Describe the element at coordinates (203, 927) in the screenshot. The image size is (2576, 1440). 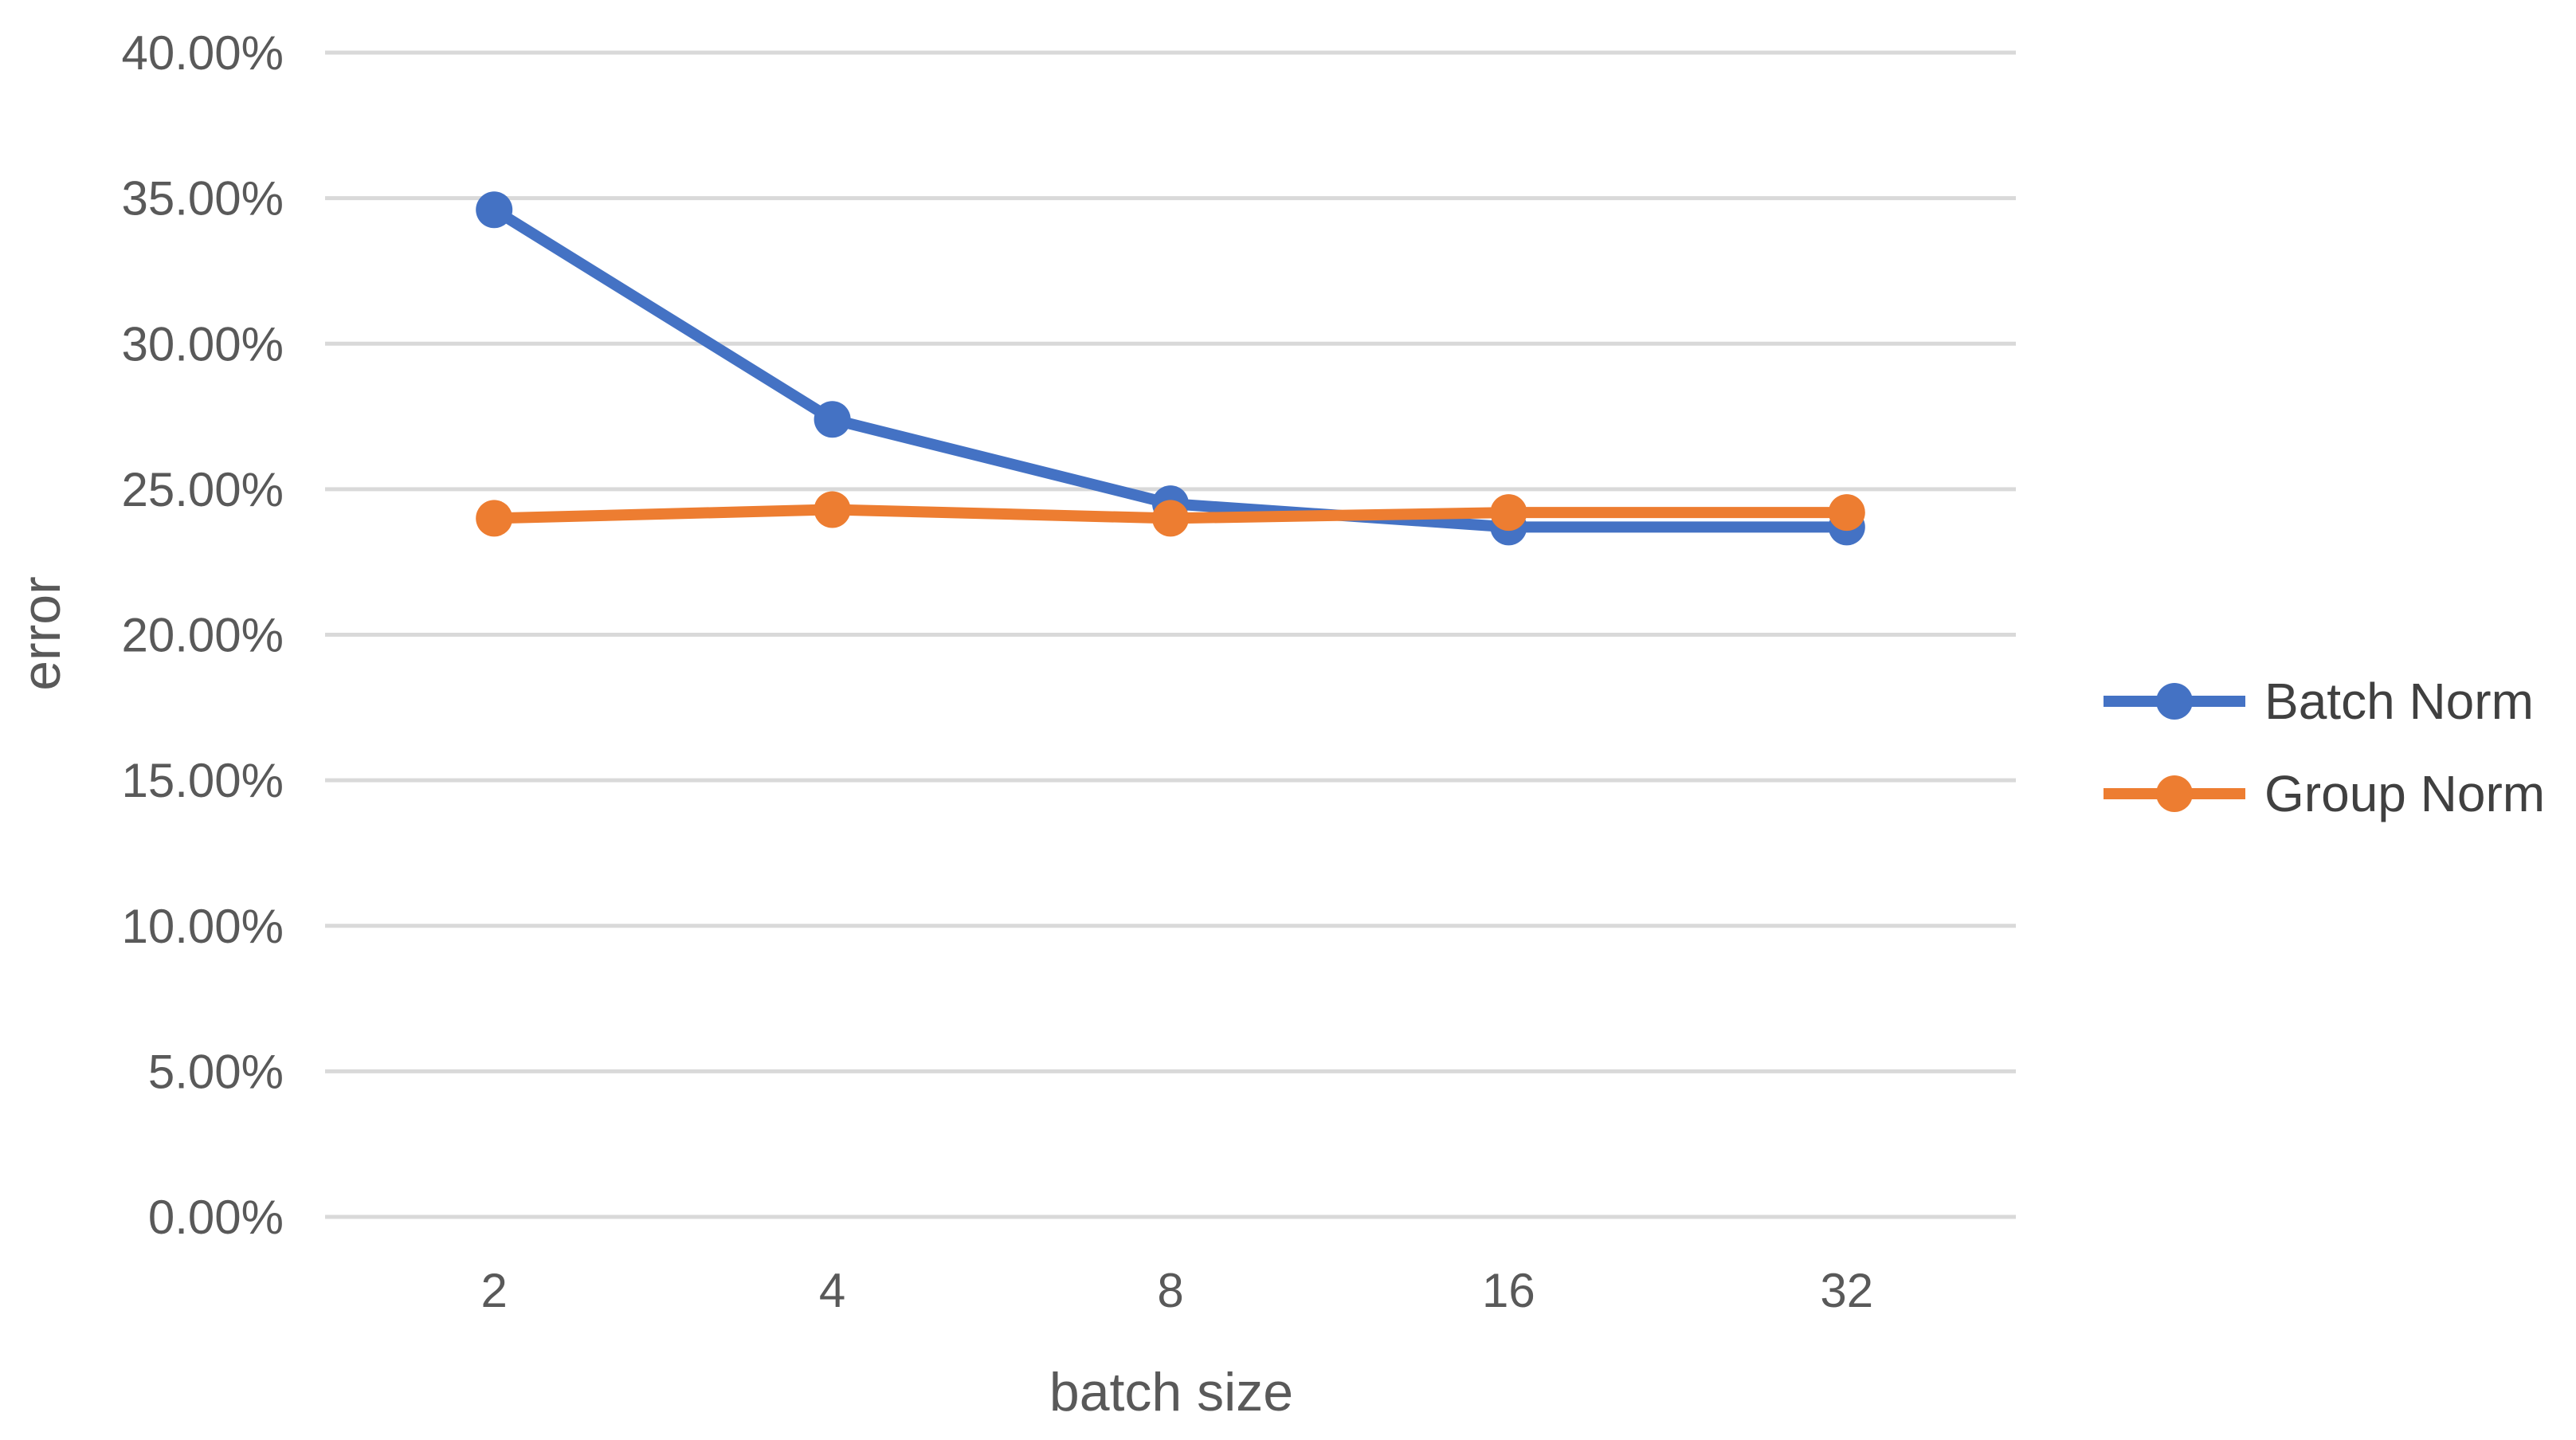
I see `y-tick-label: 10.00%` at that location.